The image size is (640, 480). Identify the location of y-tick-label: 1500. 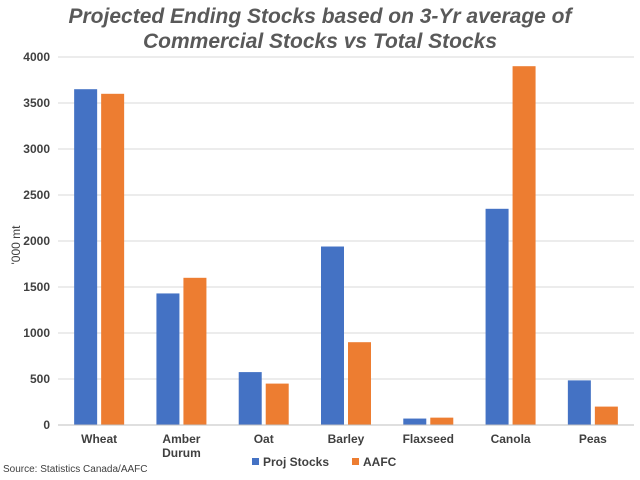
(36, 287).